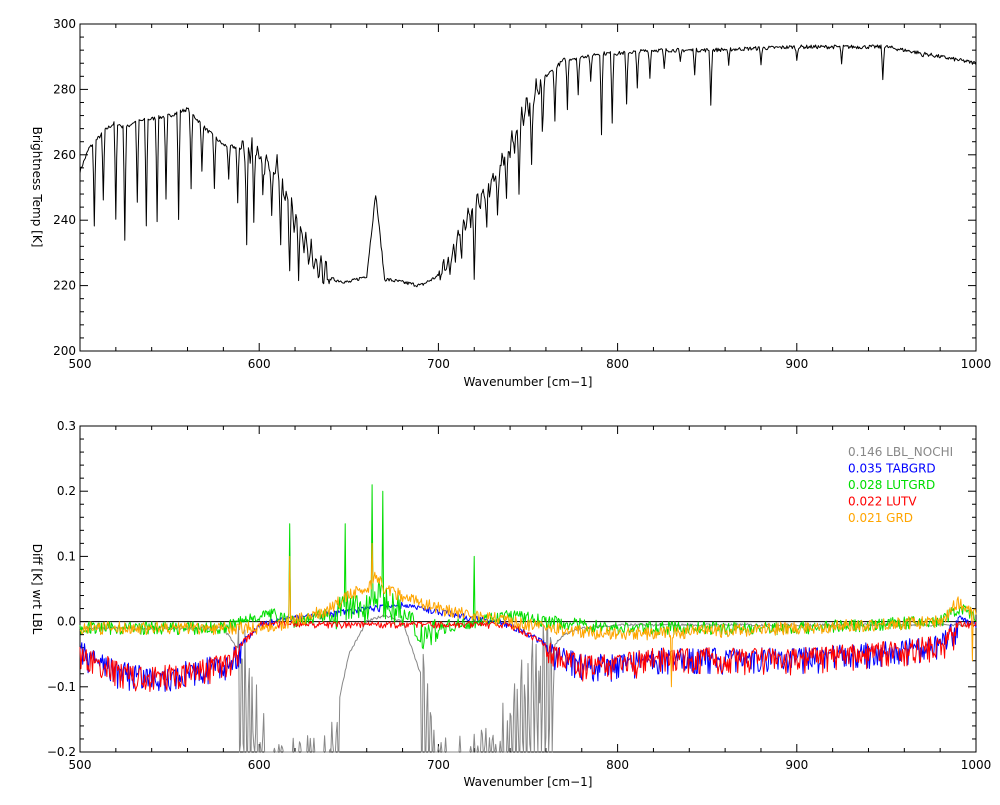 Image resolution: width=1000 pixels, height=805 pixels. What do you see at coordinates (528, 656) in the screenshot?
I see `series-line` at bounding box center [528, 656].